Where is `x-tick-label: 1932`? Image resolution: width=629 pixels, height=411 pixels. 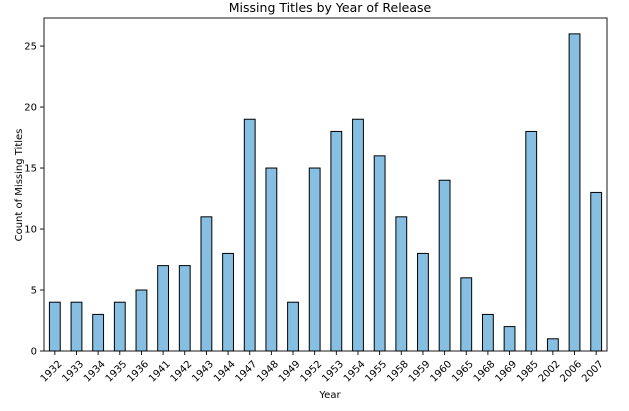
x-tick-label: 1932 is located at coordinates (52, 372).